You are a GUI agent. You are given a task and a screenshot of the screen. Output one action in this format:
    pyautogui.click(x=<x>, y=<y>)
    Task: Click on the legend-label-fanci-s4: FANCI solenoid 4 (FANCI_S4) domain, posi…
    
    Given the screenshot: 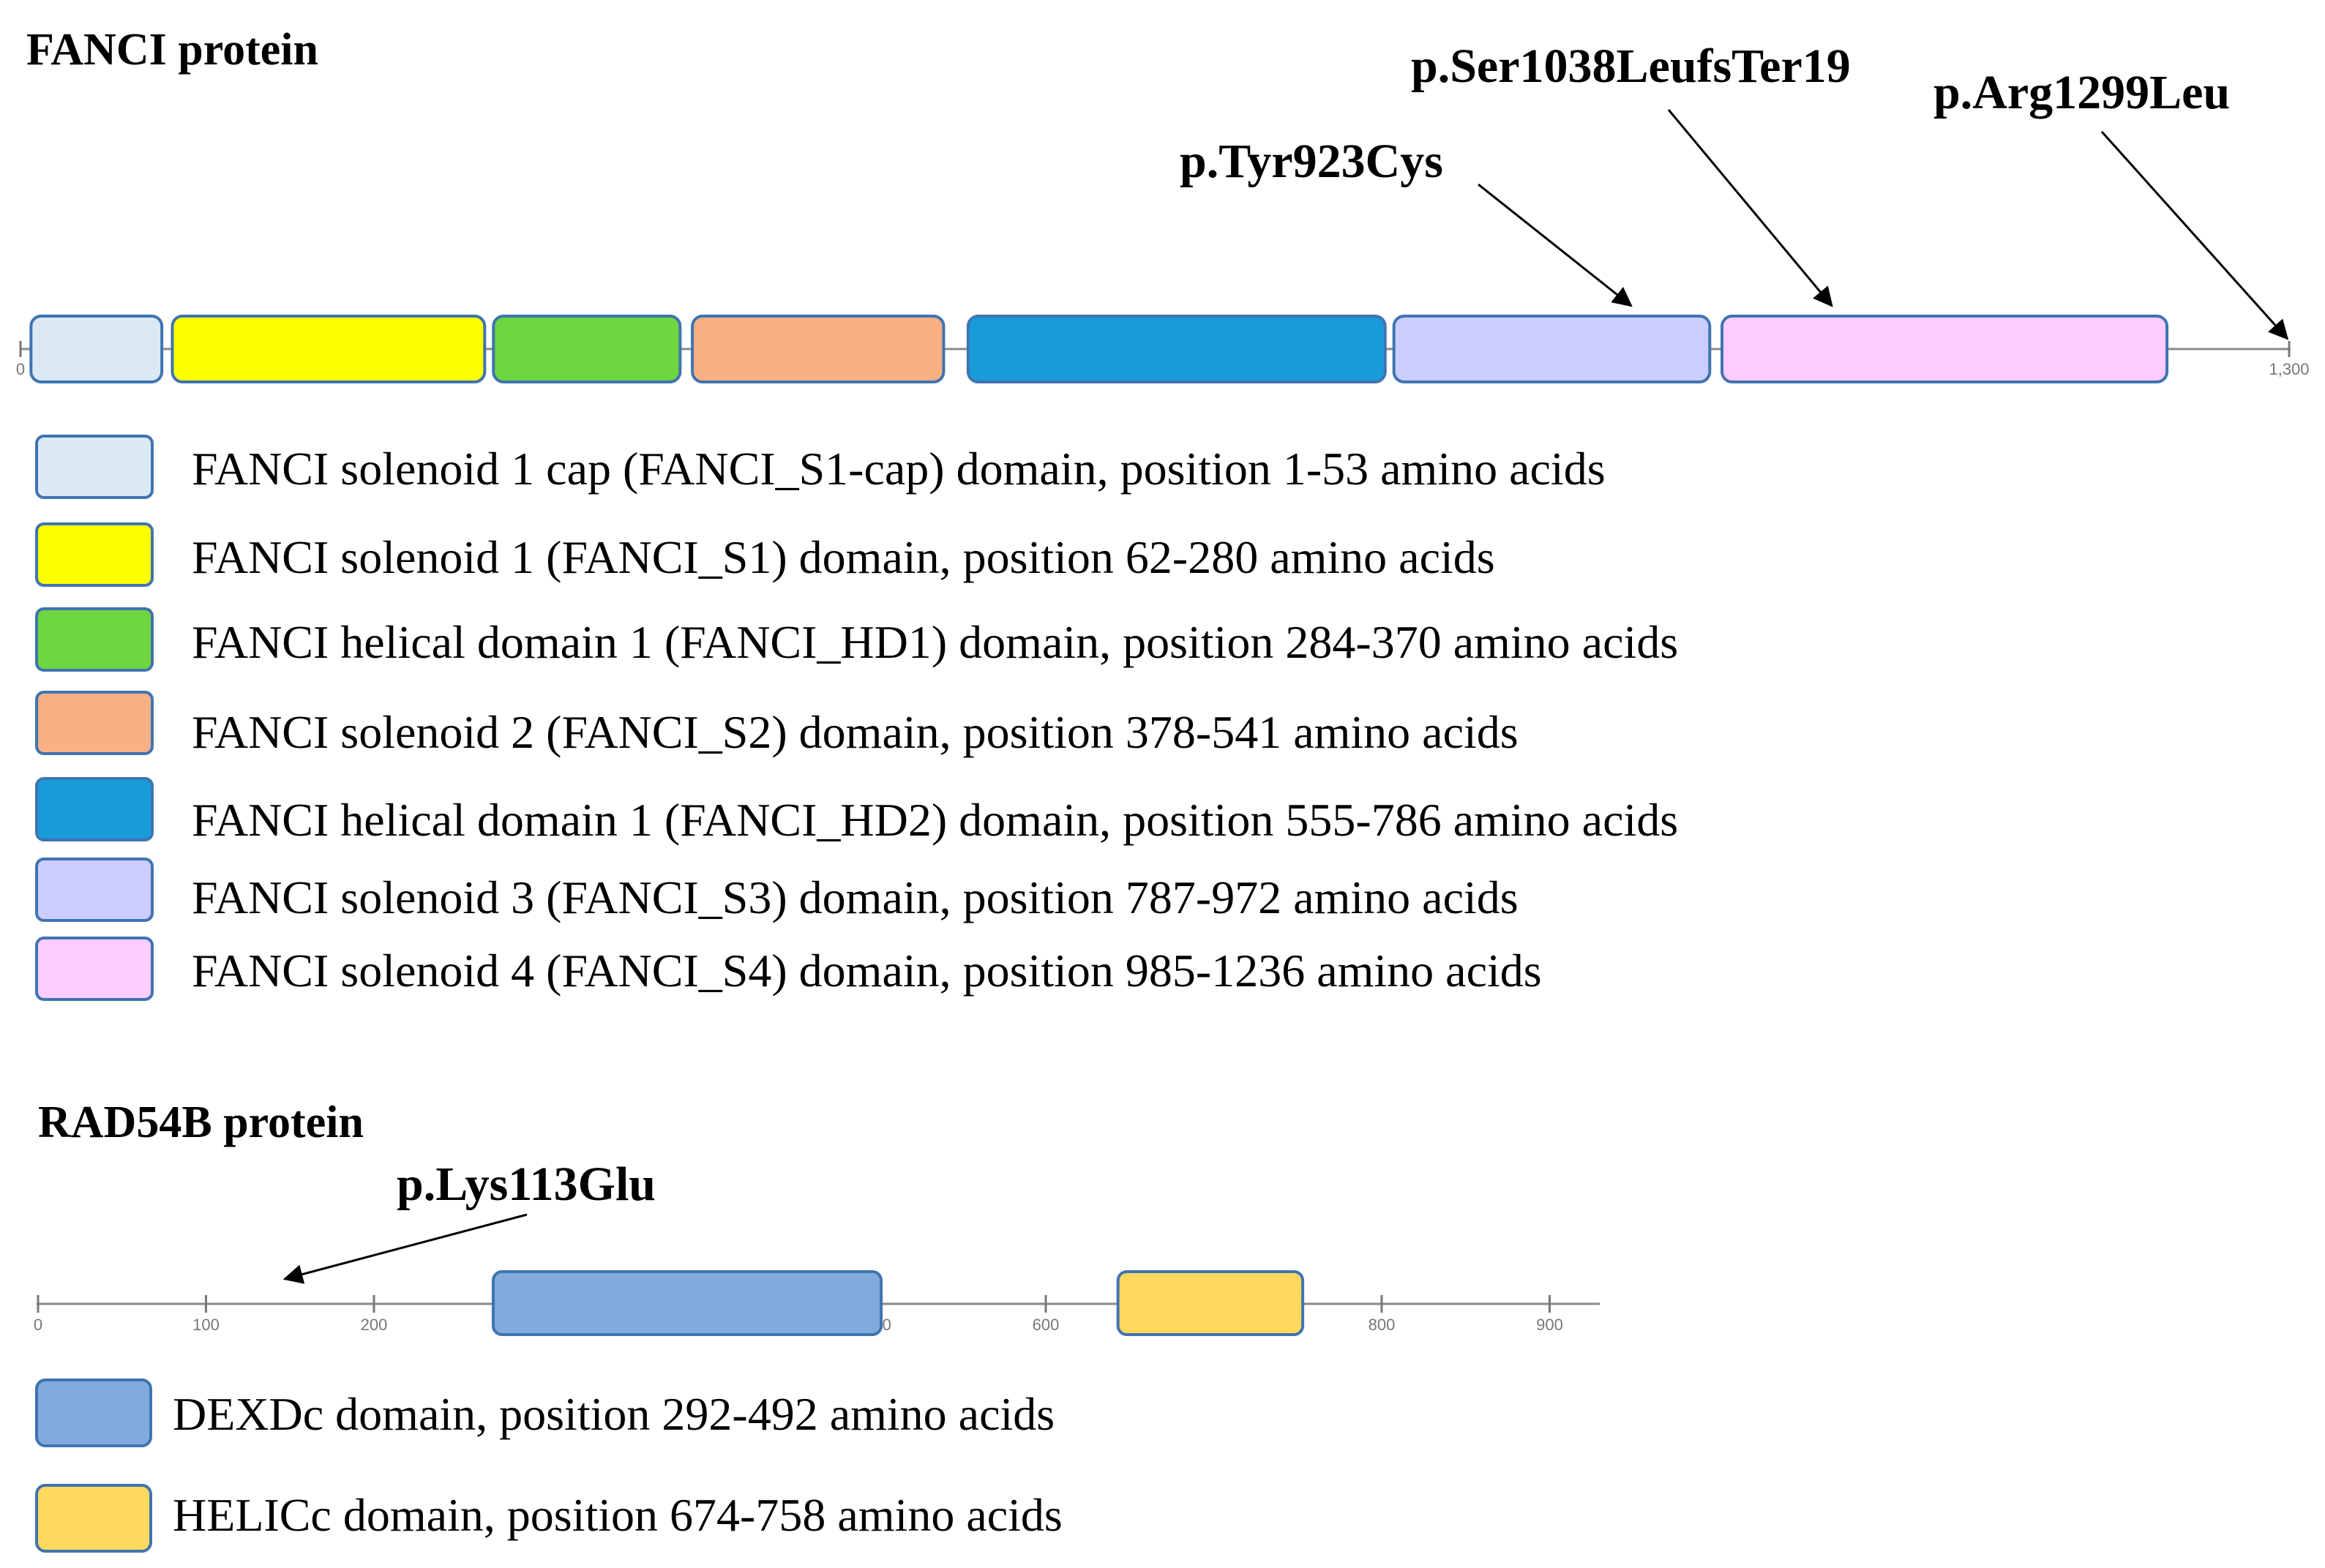 What is the action you would take?
    pyautogui.click(x=867, y=971)
    